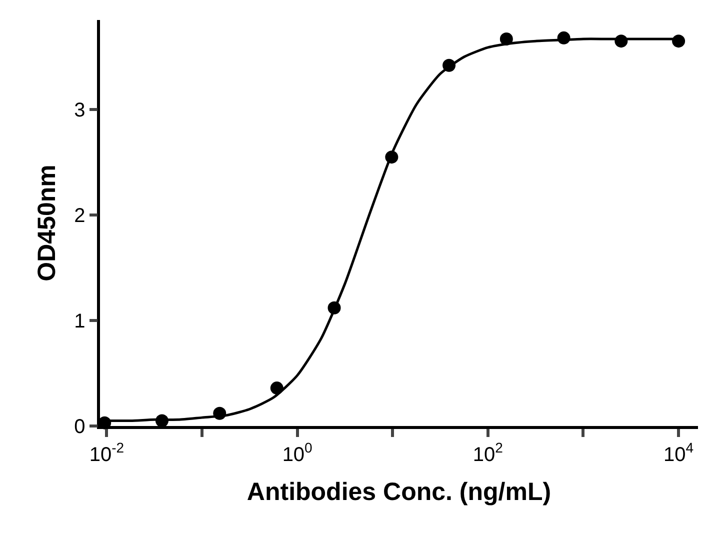  Describe the element at coordinates (46, 223) in the screenshot. I see `y-axis-title: OD450nm` at that location.